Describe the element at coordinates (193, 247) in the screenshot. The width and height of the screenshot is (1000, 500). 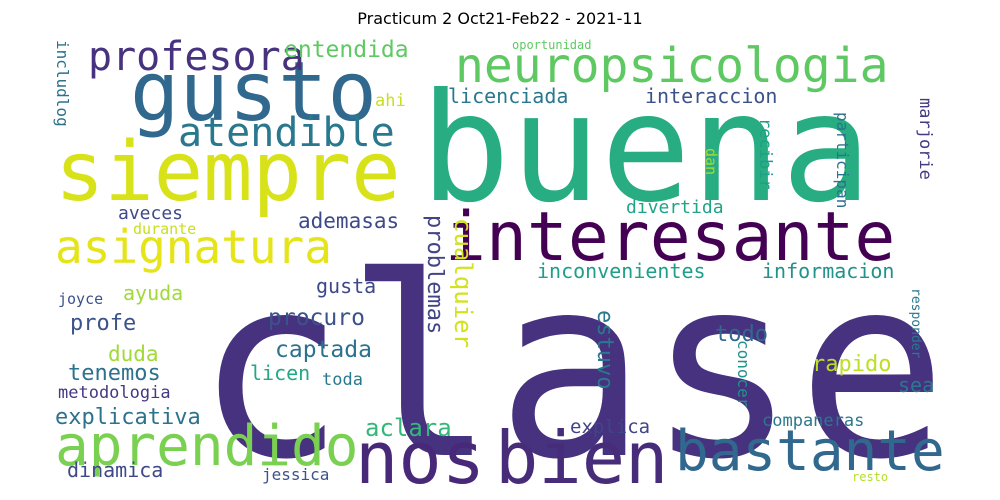
I see `word-asignatura: asignatura` at that location.